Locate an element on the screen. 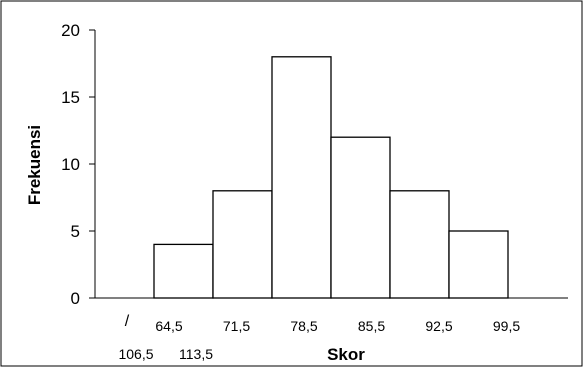 This screenshot has width=583, height=367. y-axis-title: Frekuensi is located at coordinates (34, 165).